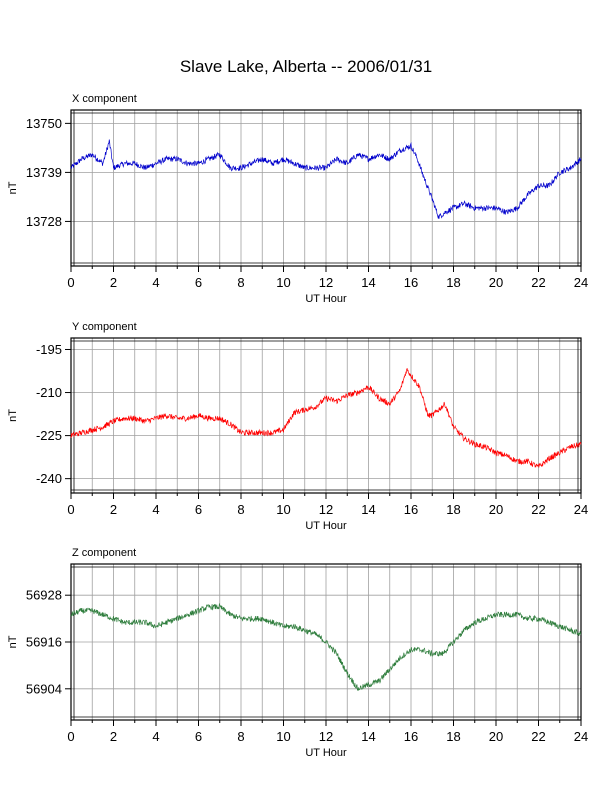  Describe the element at coordinates (44, 123) in the screenshot. I see `y-tick-label: 13750` at that location.